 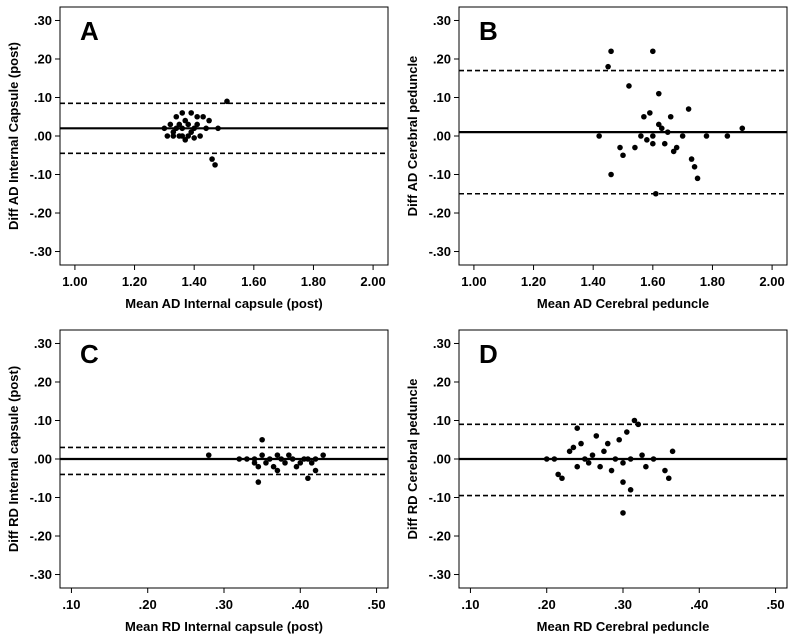 What do you see at coordinates (623, 626) in the screenshot?
I see `x-axis-title: Mean RD Cerebral peduncle` at bounding box center [623, 626].